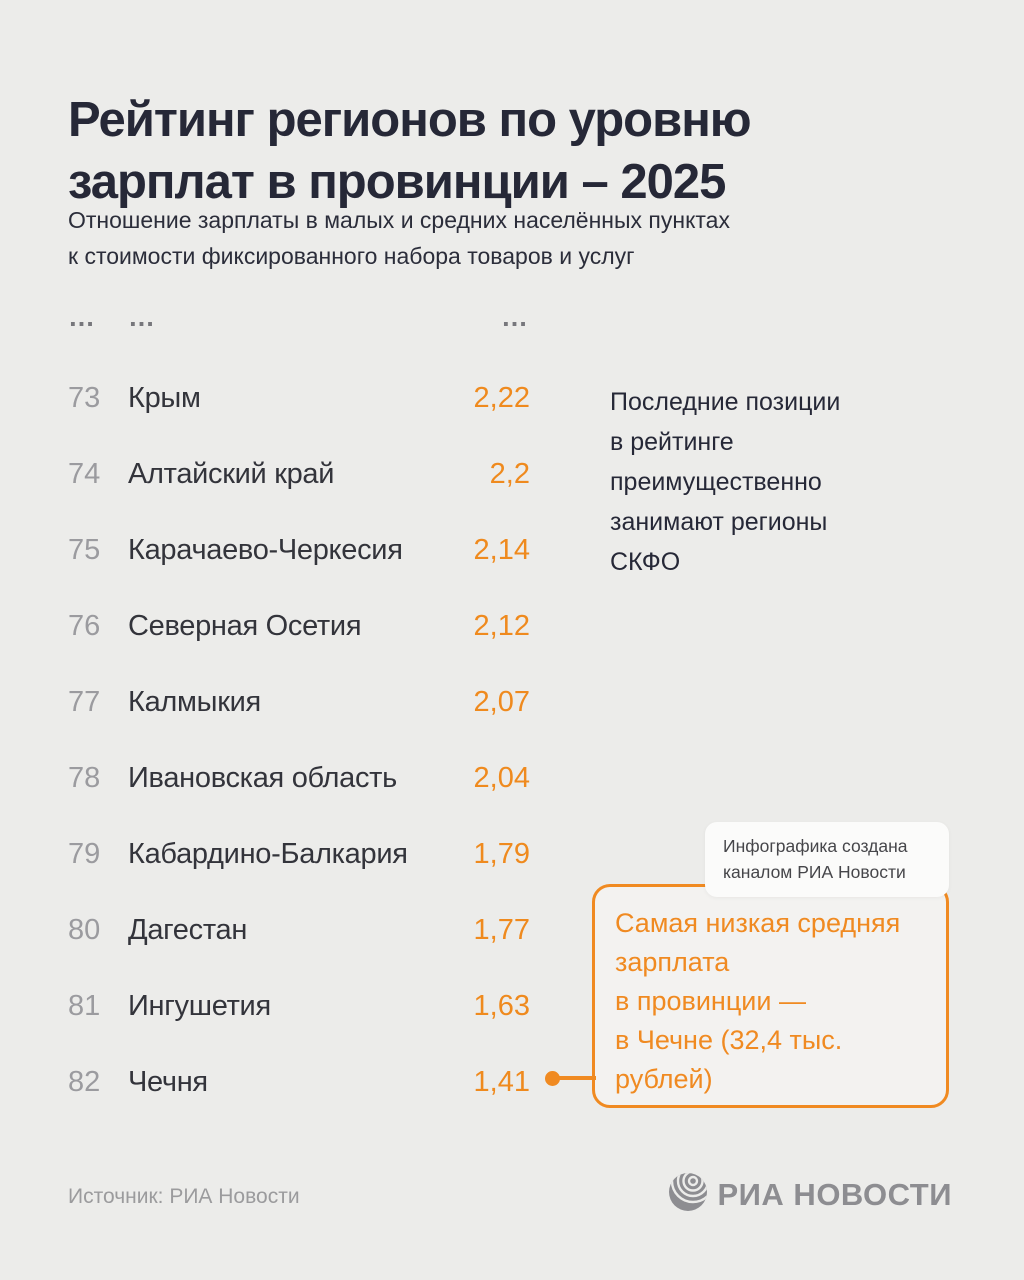 The height and width of the screenshot is (1280, 1024). What do you see at coordinates (501, 853) in the screenshot?
I see `value-cell: 1,79` at bounding box center [501, 853].